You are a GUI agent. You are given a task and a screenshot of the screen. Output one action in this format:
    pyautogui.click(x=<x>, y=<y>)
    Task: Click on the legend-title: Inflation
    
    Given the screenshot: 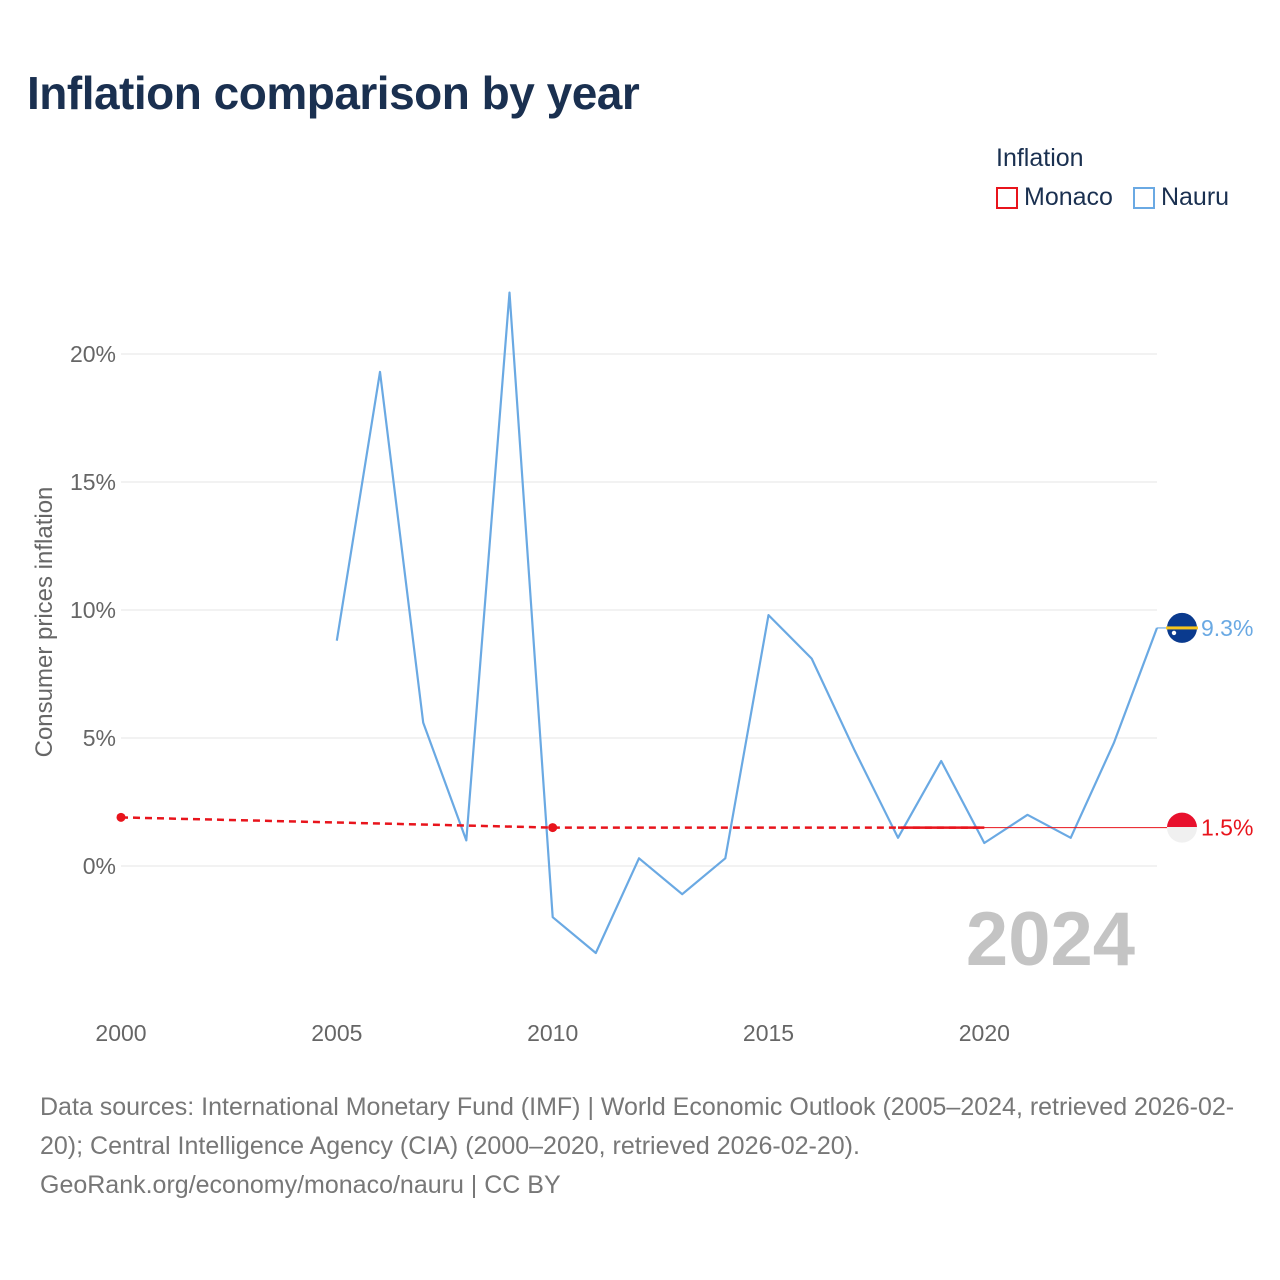 What is the action you would take?
    pyautogui.click(x=1040, y=158)
    